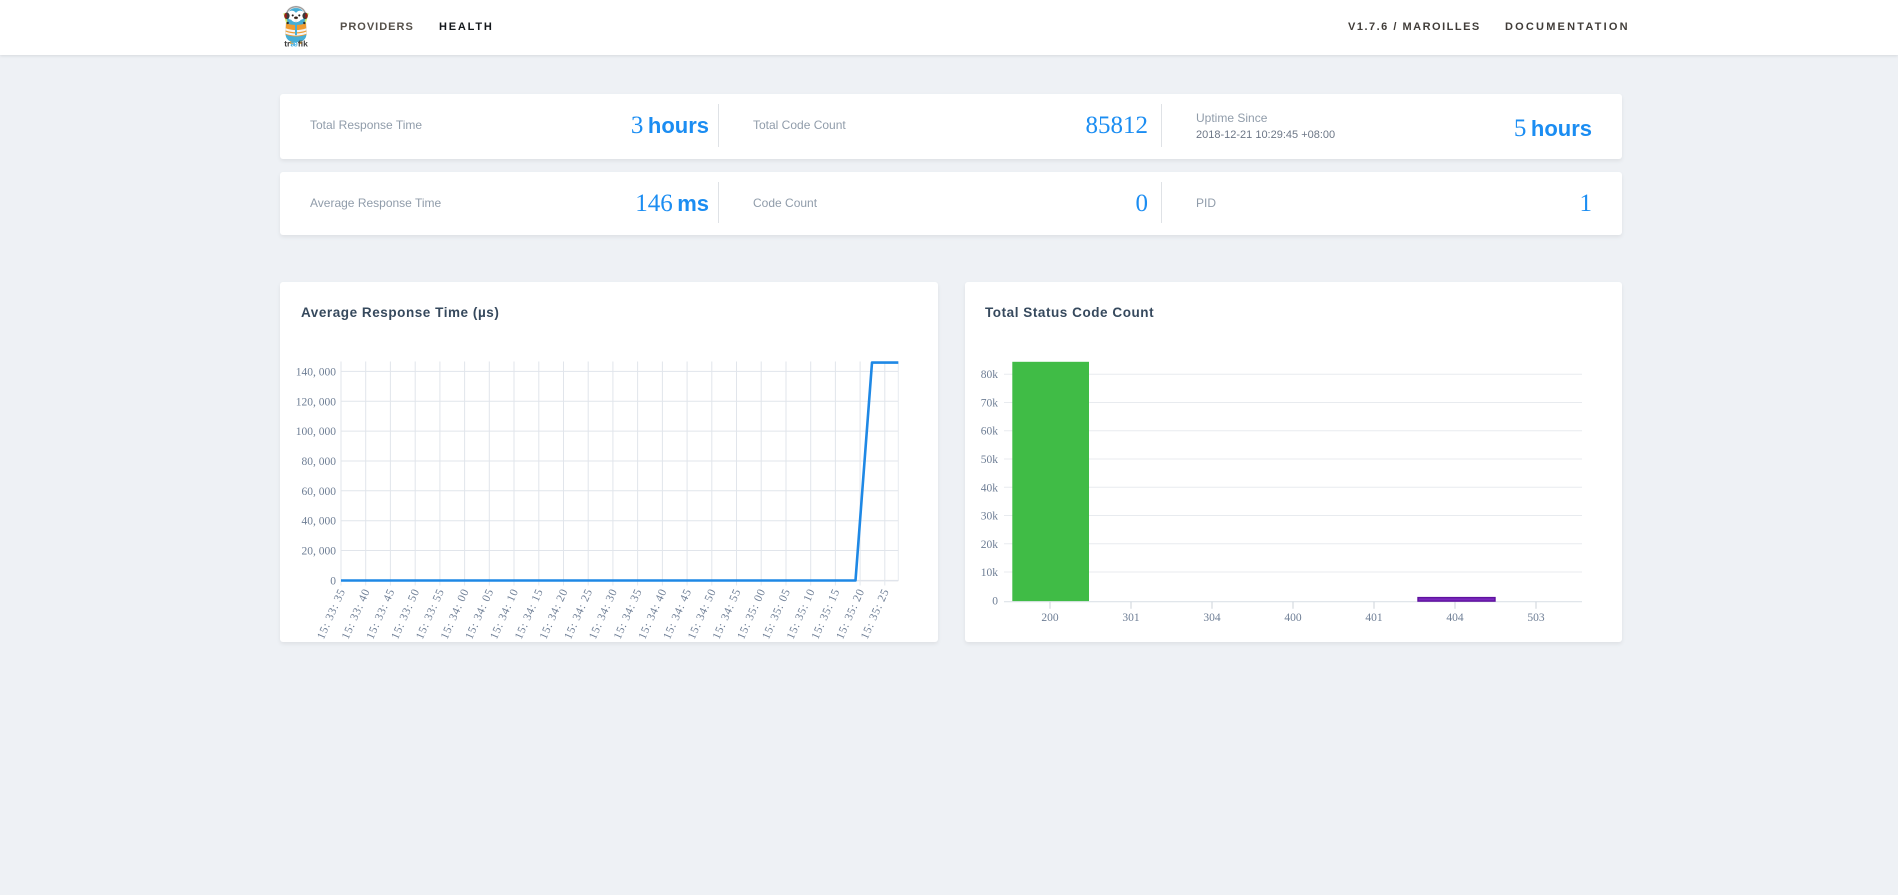 Image resolution: width=1898 pixels, height=895 pixels. Describe the element at coordinates (990, 488) in the screenshot. I see `svg-text: 40k` at that location.